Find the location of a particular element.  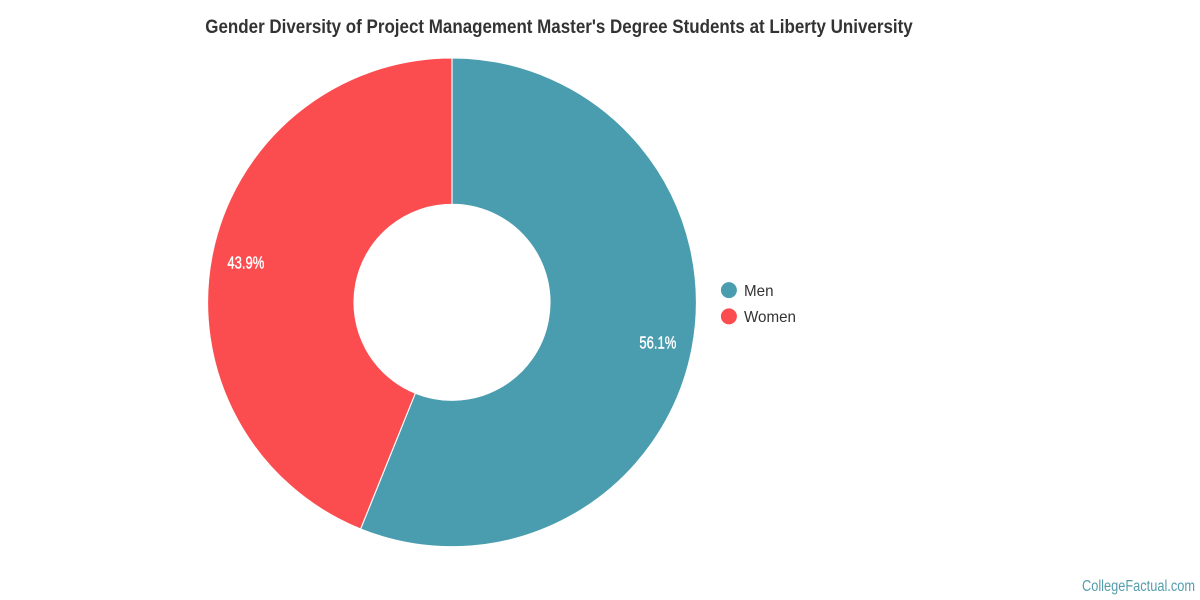

svg-text: Women is located at coordinates (770, 317).